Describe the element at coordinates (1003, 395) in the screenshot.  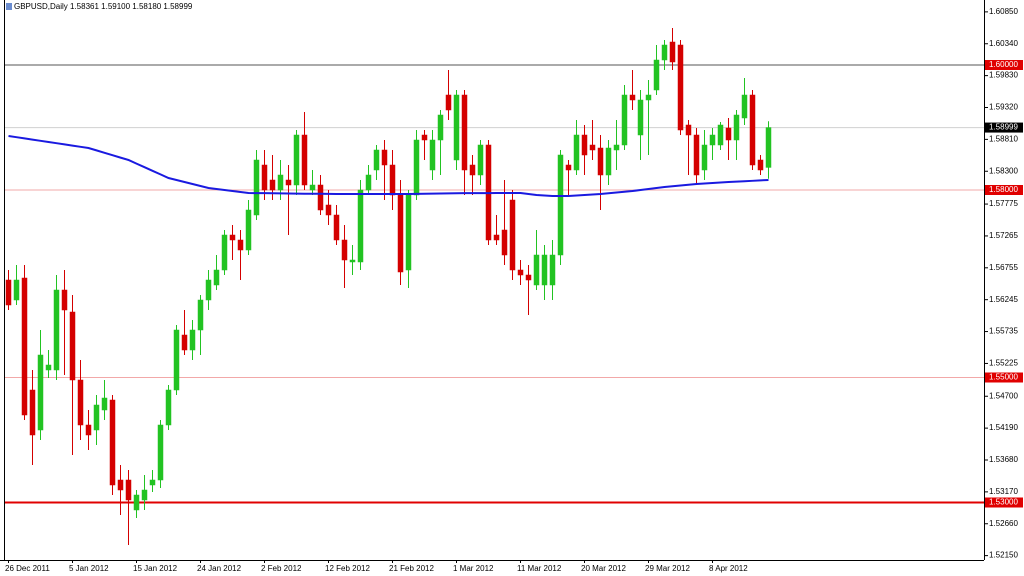
I see `y-tick-label: 1.54700` at that location.